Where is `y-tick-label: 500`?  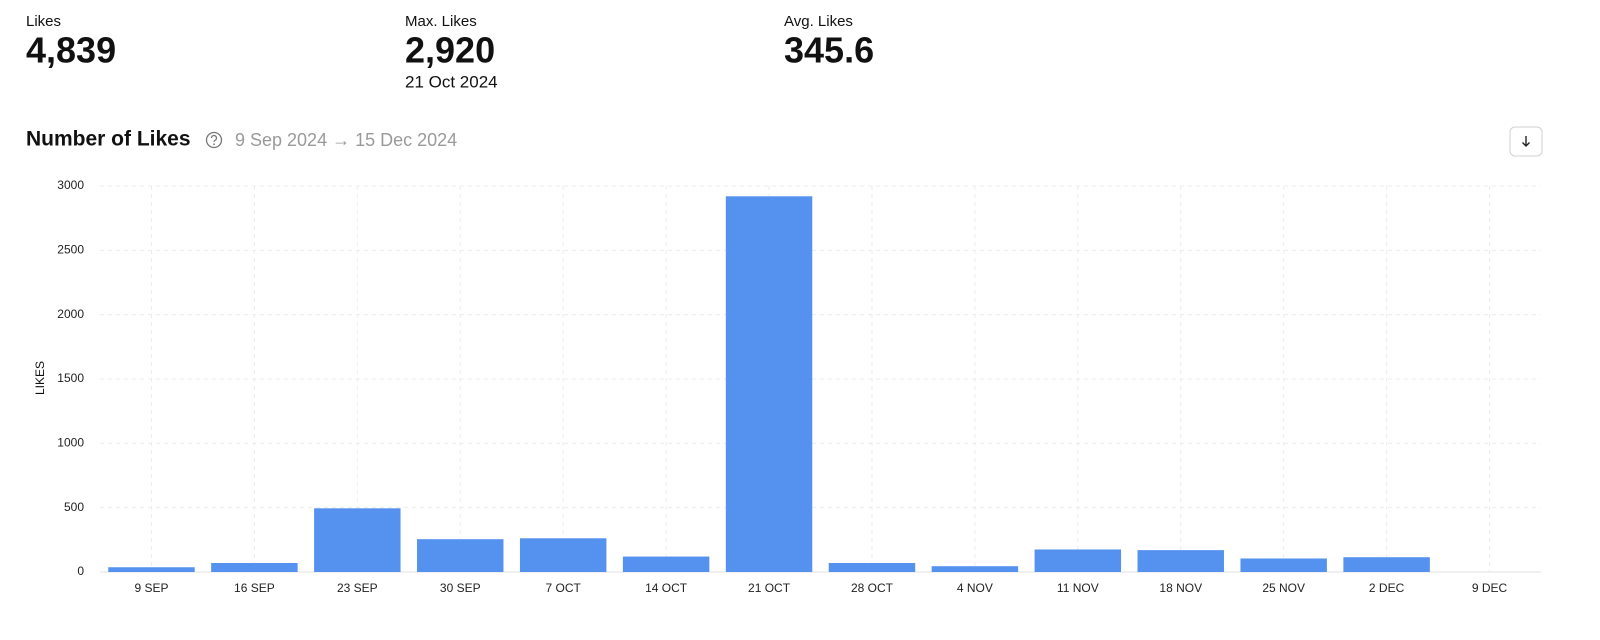
y-tick-label: 500 is located at coordinates (74, 507).